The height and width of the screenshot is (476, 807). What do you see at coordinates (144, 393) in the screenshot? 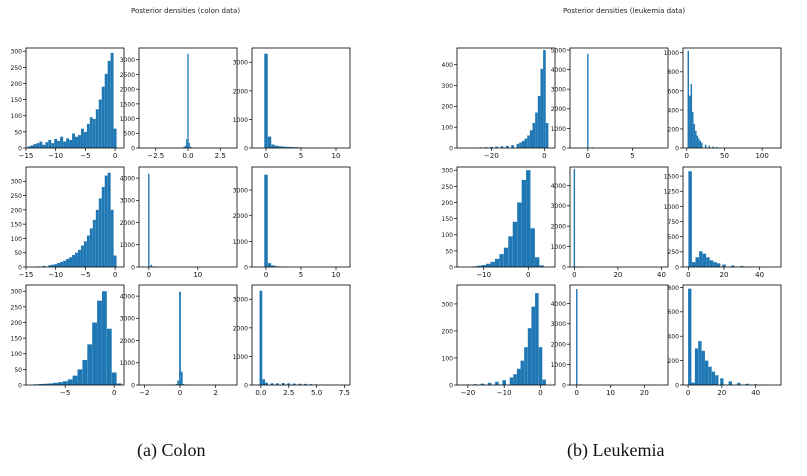
I see `x-tick-label: −2` at bounding box center [144, 393].